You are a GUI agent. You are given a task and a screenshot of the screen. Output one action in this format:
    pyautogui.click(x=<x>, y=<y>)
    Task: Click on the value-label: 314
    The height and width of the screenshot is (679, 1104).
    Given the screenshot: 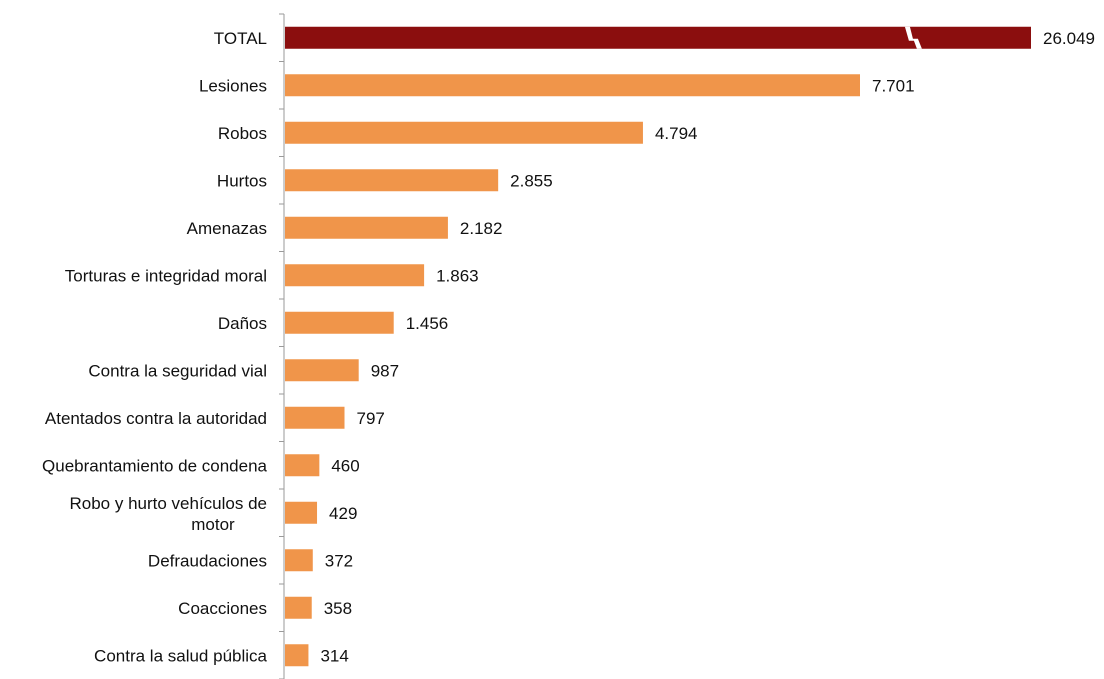 What is the action you would take?
    pyautogui.click(x=334, y=655)
    